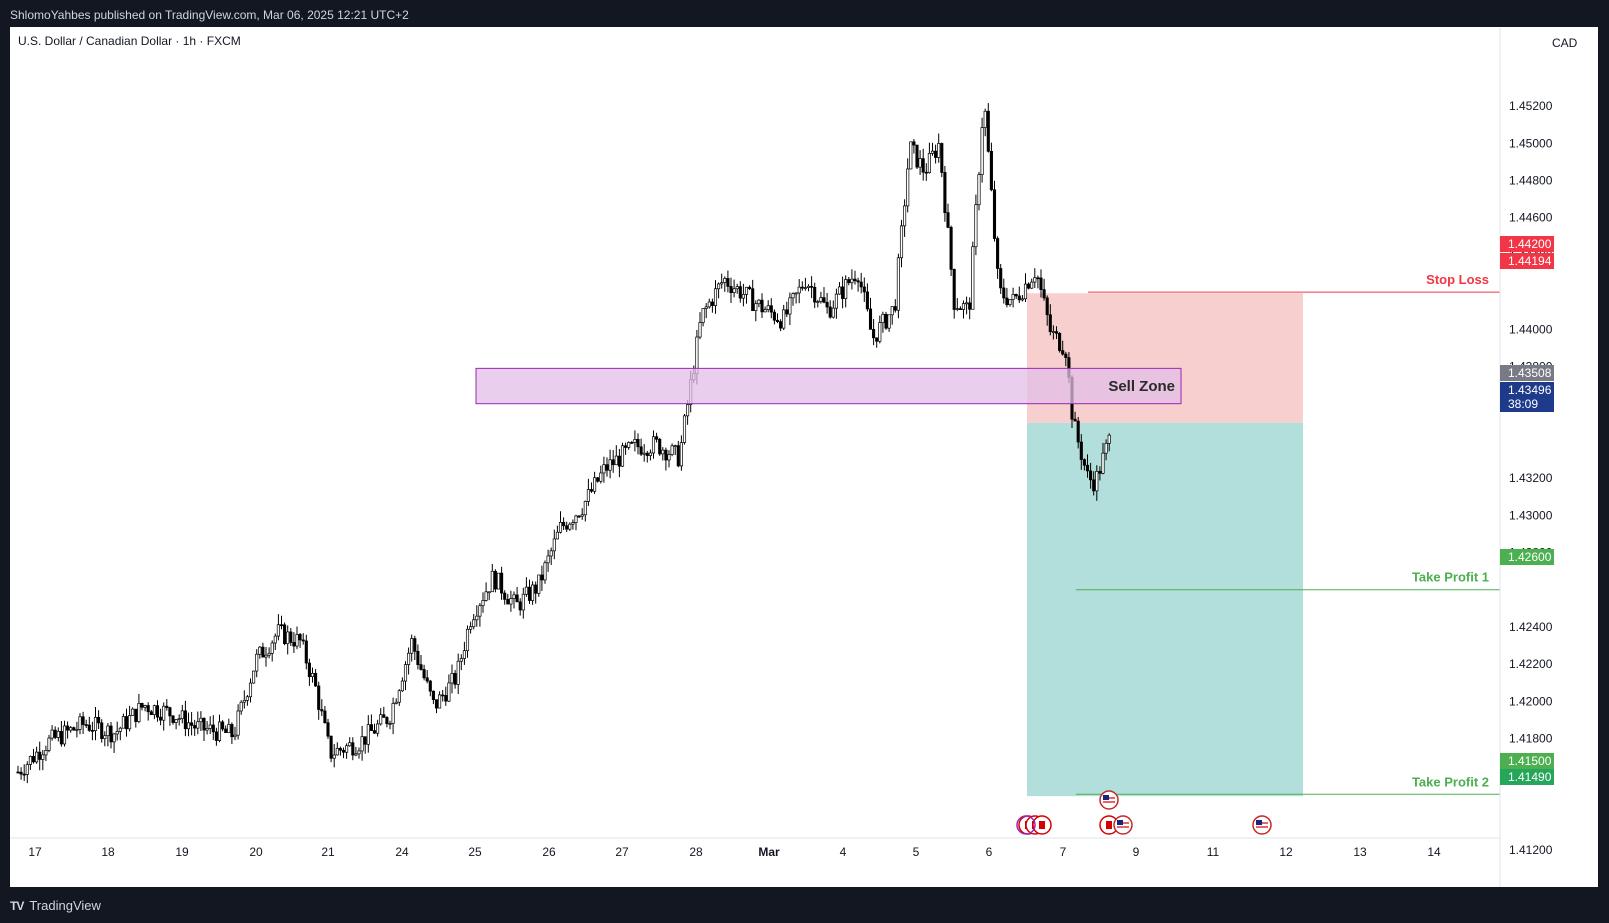 The height and width of the screenshot is (923, 1609). What do you see at coordinates (843, 852) in the screenshot?
I see `time-tick-label: 4` at bounding box center [843, 852].